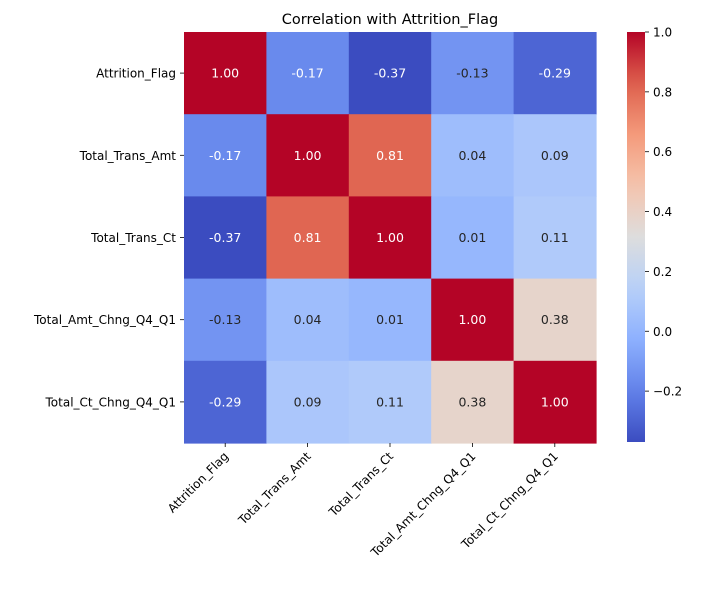 The width and height of the screenshot is (701, 590). Describe the element at coordinates (662, 212) in the screenshot. I see `colorbar-tick-label: 0.4` at that location.